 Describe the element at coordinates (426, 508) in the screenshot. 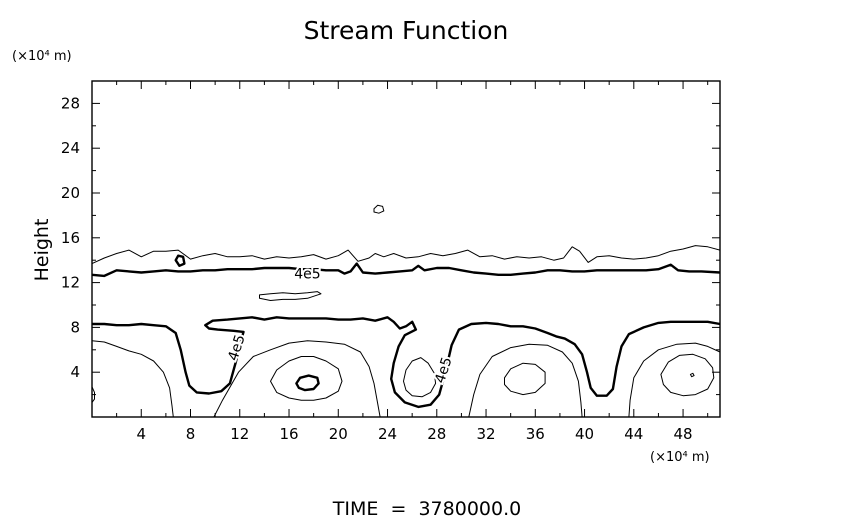

I see `time-footer: TIME = 3780000.0` at that location.